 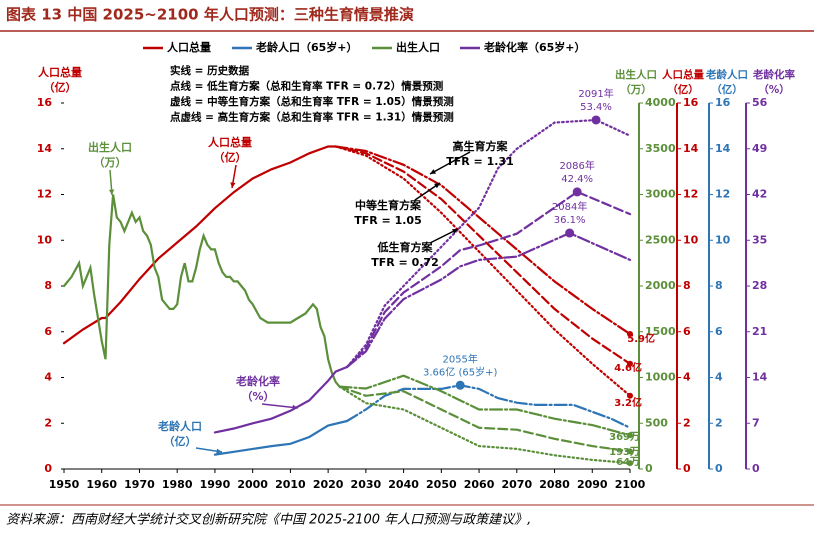 What do you see at coordinates (64, 484) in the screenshot?
I see `x-tick-label: 1950` at bounding box center [64, 484].